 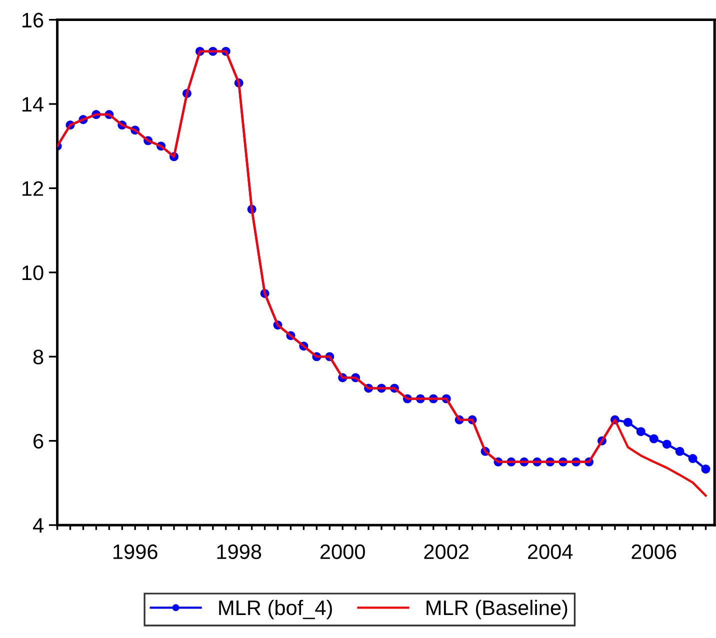 What do you see at coordinates (33, 272) in the screenshot?
I see `y-tick-label: 10` at bounding box center [33, 272].